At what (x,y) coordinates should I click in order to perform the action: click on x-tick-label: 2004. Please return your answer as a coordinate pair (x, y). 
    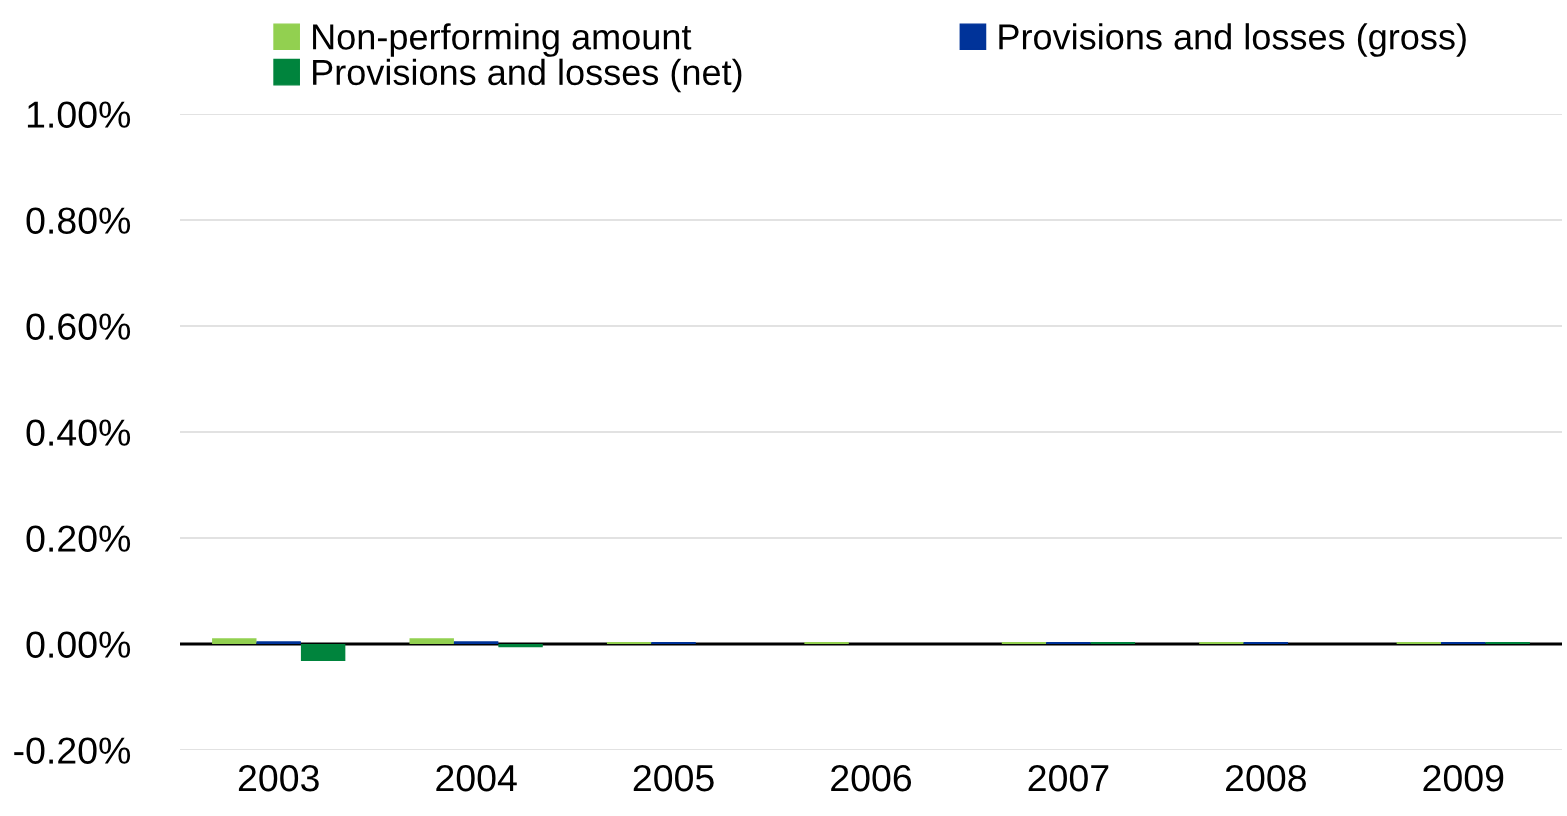
    Looking at the image, I should click on (476, 778).